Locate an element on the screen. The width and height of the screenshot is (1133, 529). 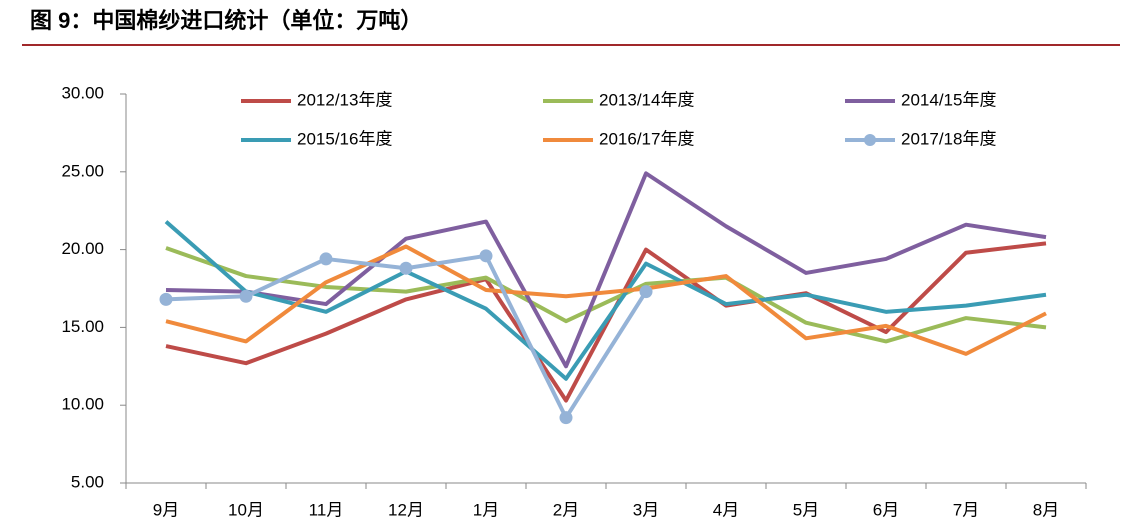
x-tick-label: 2月 is located at coordinates (566, 509).